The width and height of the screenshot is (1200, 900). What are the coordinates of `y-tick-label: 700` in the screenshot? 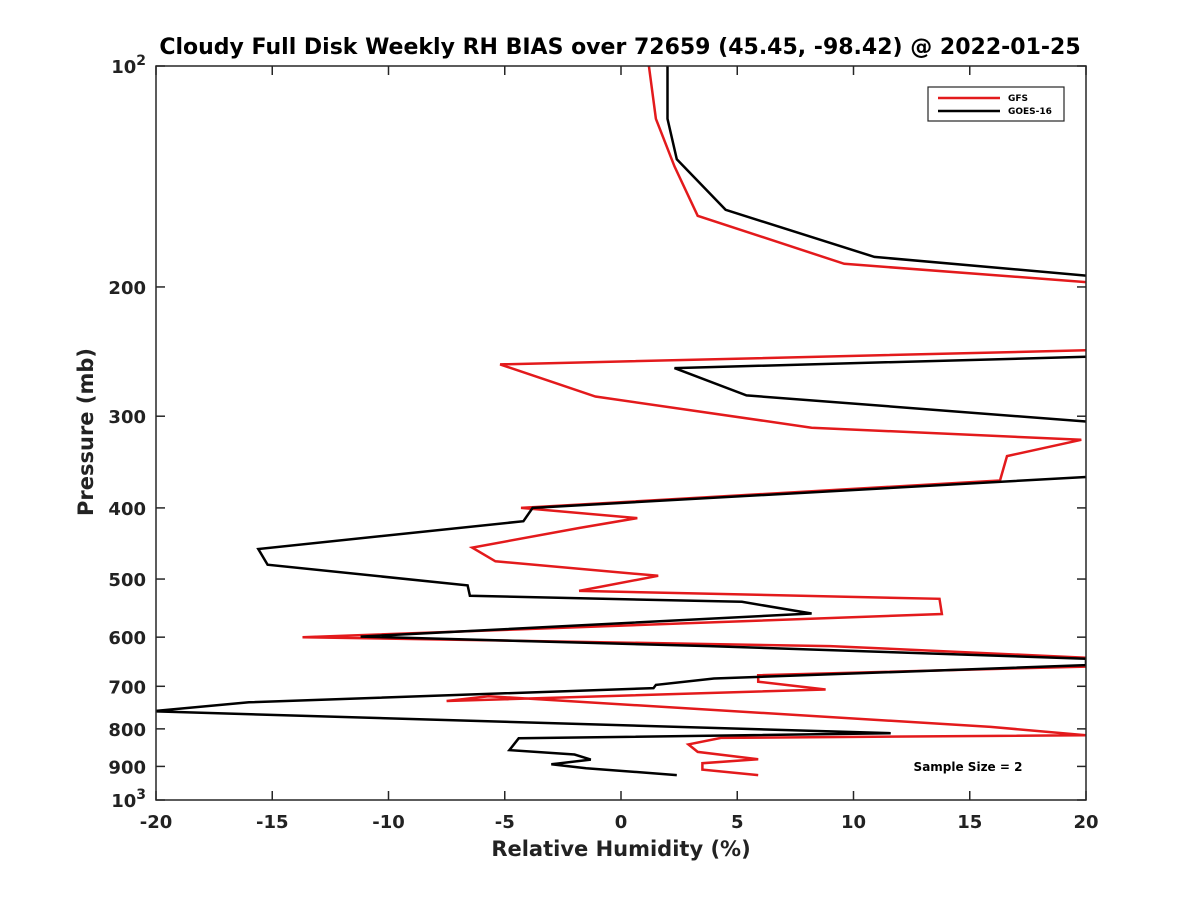 It's located at (127, 687).